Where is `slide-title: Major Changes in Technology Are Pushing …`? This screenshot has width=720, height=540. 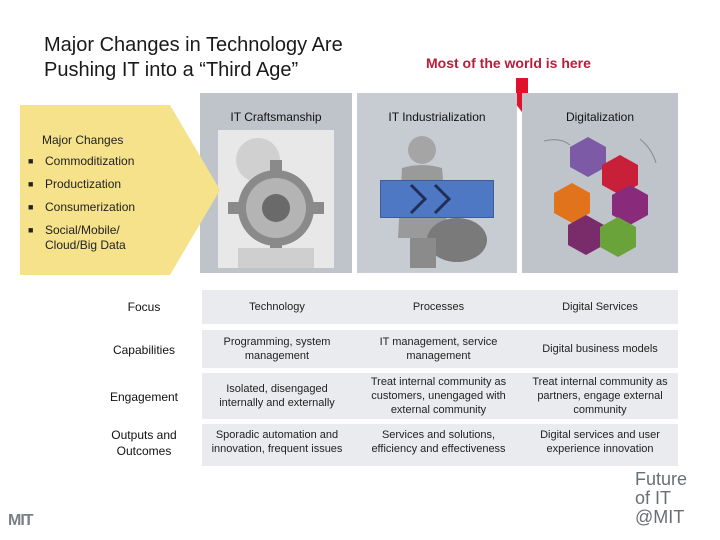 slide-title: Major Changes in Technology Are Pushing … is located at coordinates (193, 57).